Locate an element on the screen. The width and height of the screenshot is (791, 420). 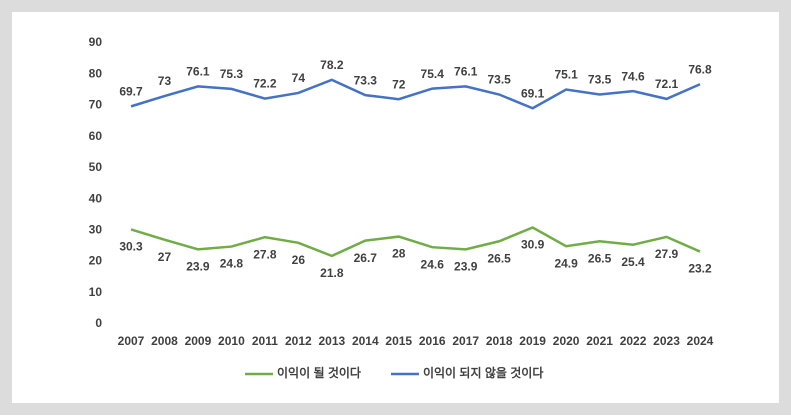
data-label: 78.2 is located at coordinates (332, 65).